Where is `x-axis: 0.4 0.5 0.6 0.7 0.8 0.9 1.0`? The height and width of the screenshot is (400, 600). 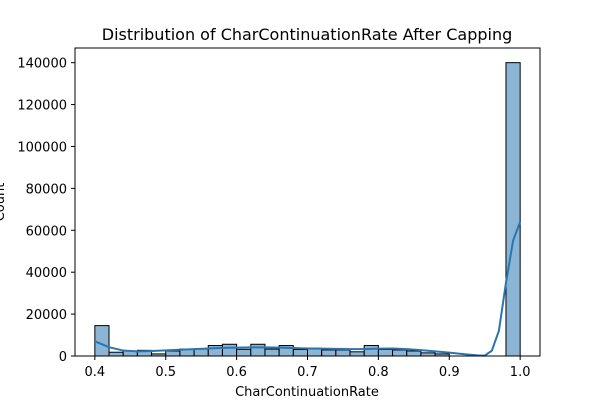
x-axis: 0.4 0.5 0.6 0.7 0.8 0.9 1.0 is located at coordinates (308, 368).